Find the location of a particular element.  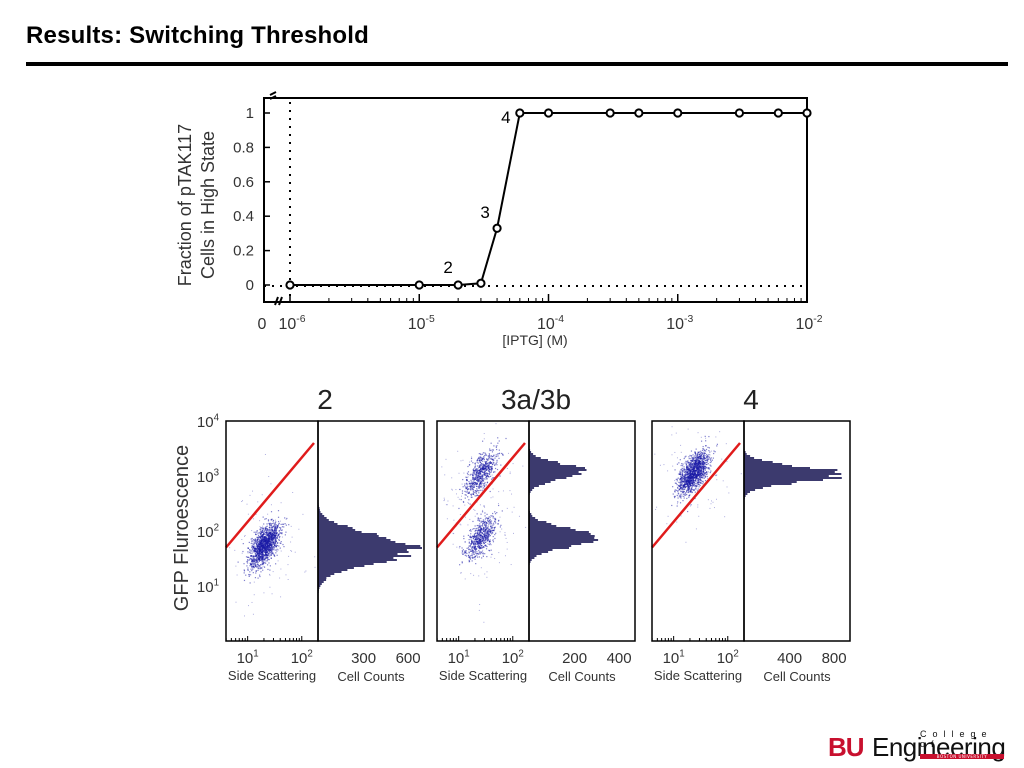

scatter-x-tick-label: 10² is located at coordinates (302, 657).